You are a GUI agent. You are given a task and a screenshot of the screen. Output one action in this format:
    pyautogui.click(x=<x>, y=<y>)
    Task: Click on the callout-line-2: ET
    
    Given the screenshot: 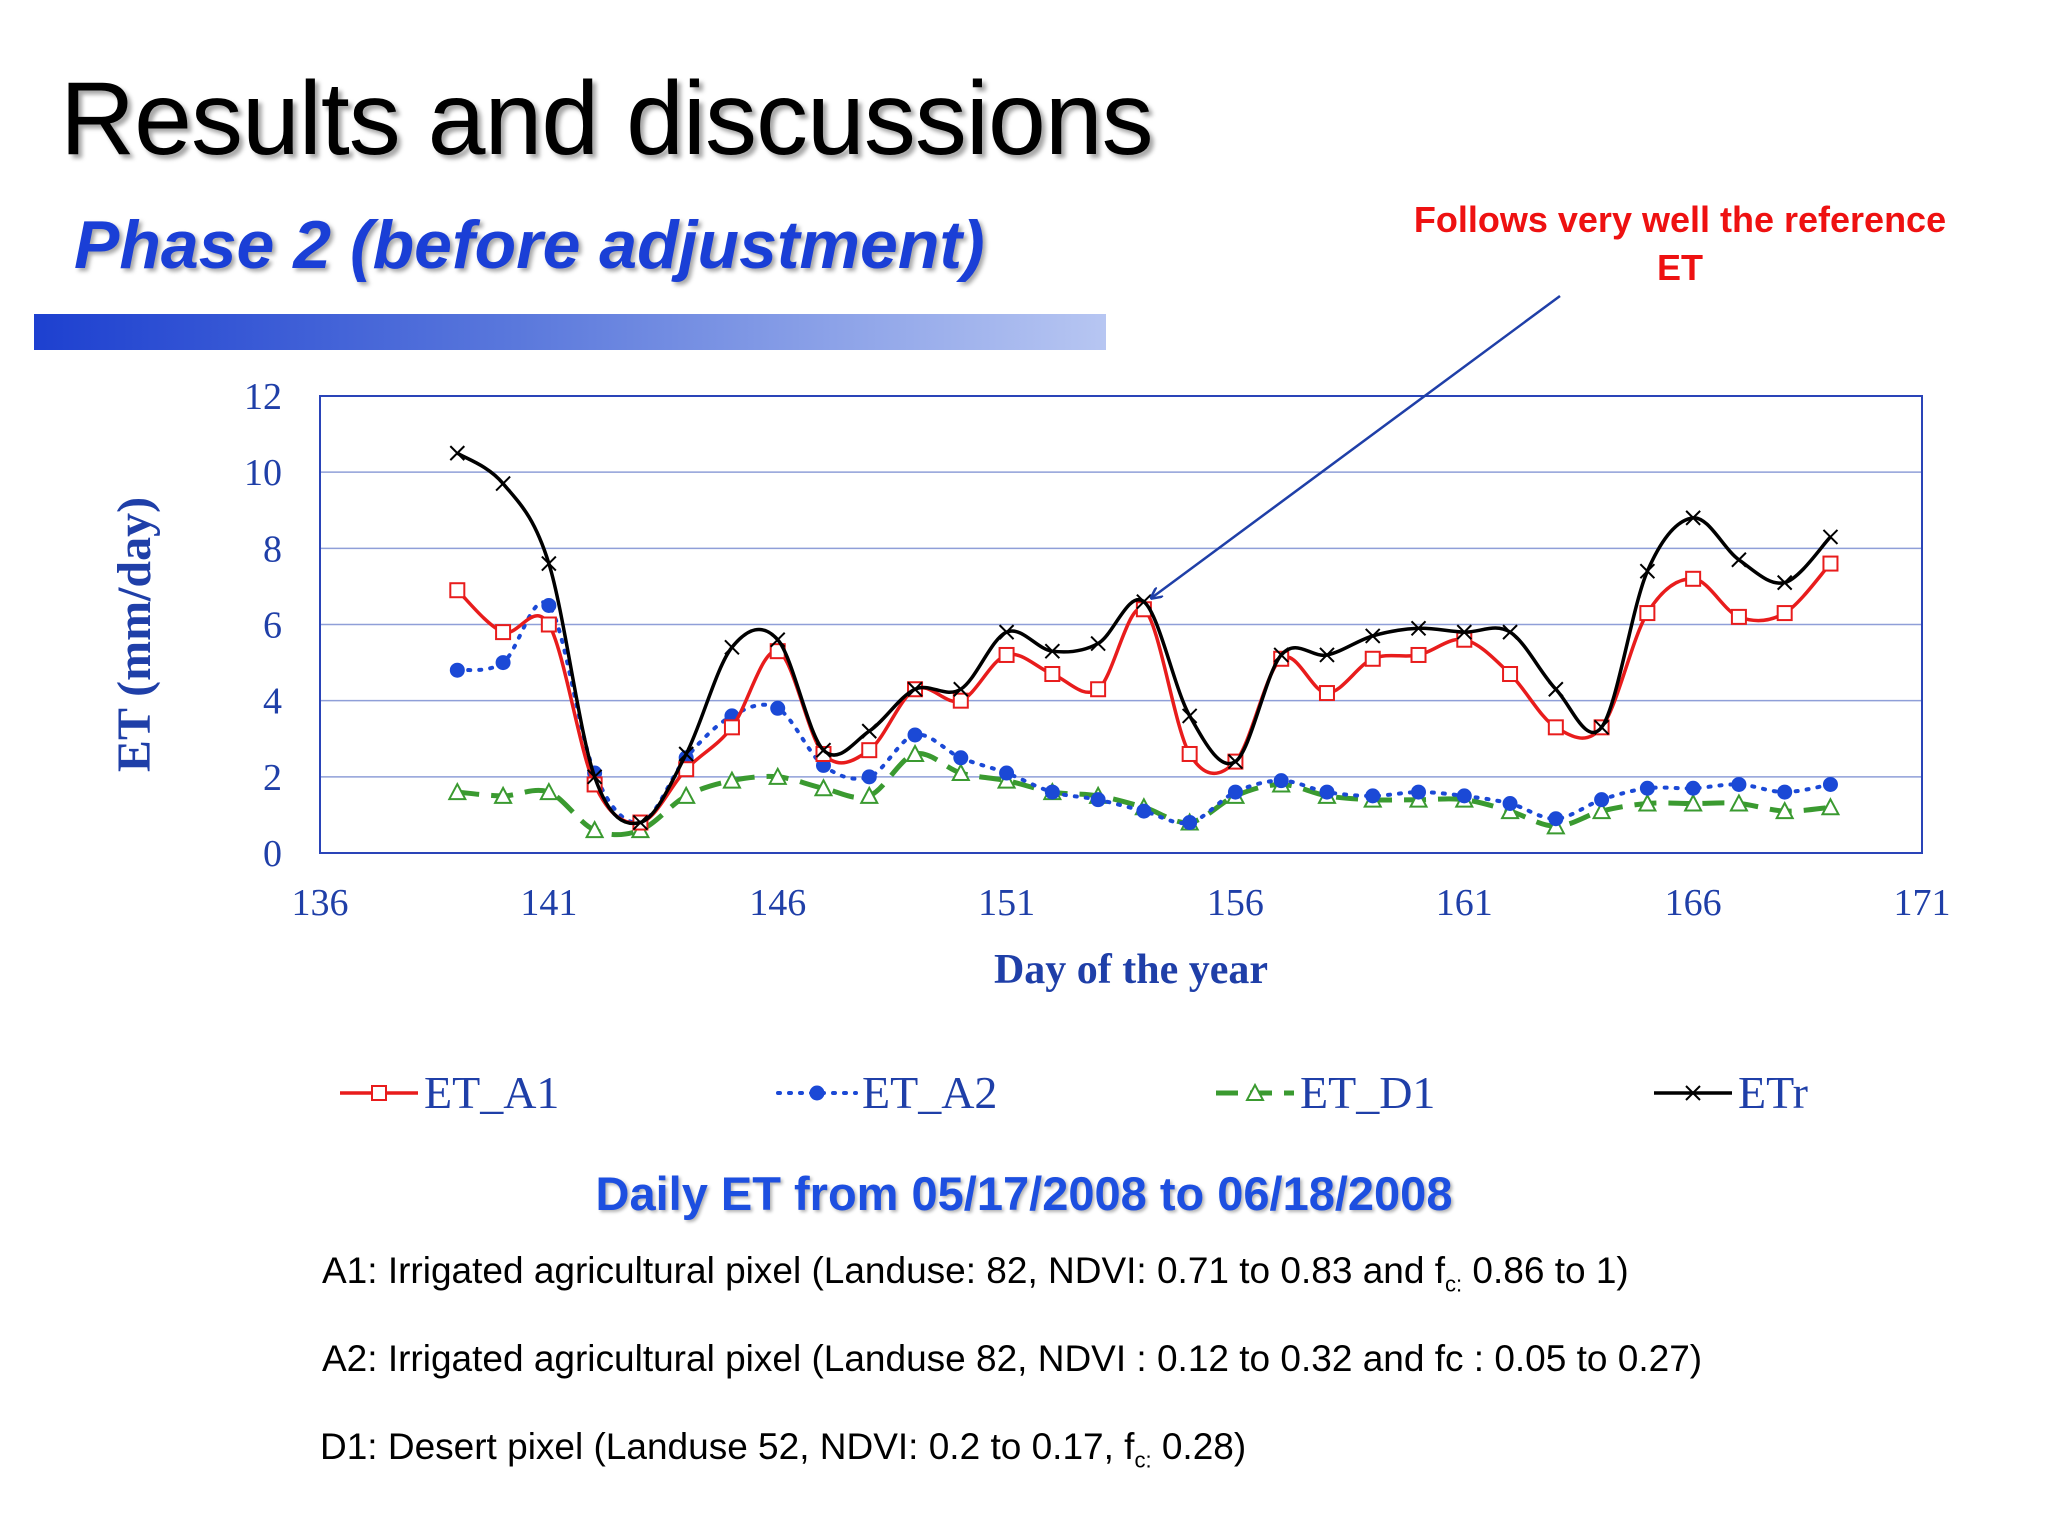 What is the action you would take?
    pyautogui.click(x=1679, y=267)
    